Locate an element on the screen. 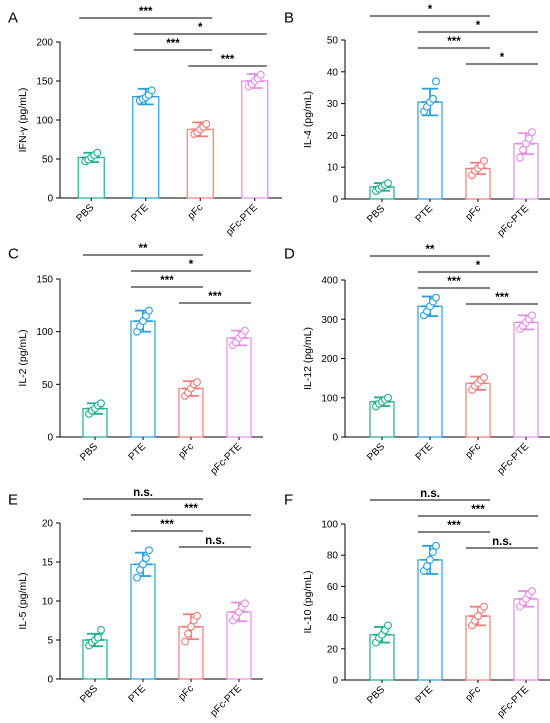  y-tick-label: 300 is located at coordinates (329, 320).